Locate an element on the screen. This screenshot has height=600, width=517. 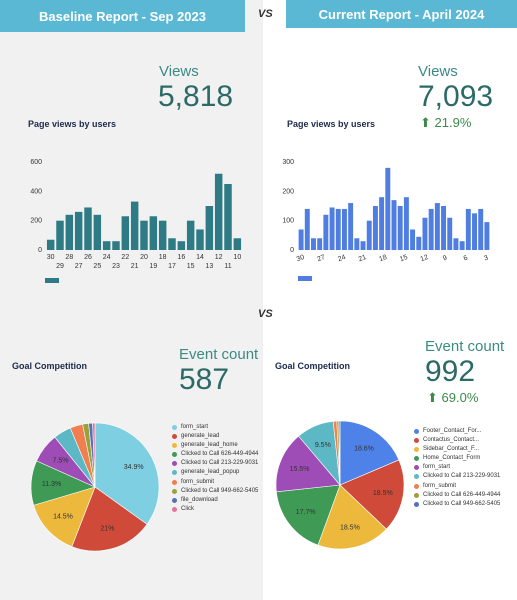
x-tick-label: 10 is located at coordinates (237, 257).